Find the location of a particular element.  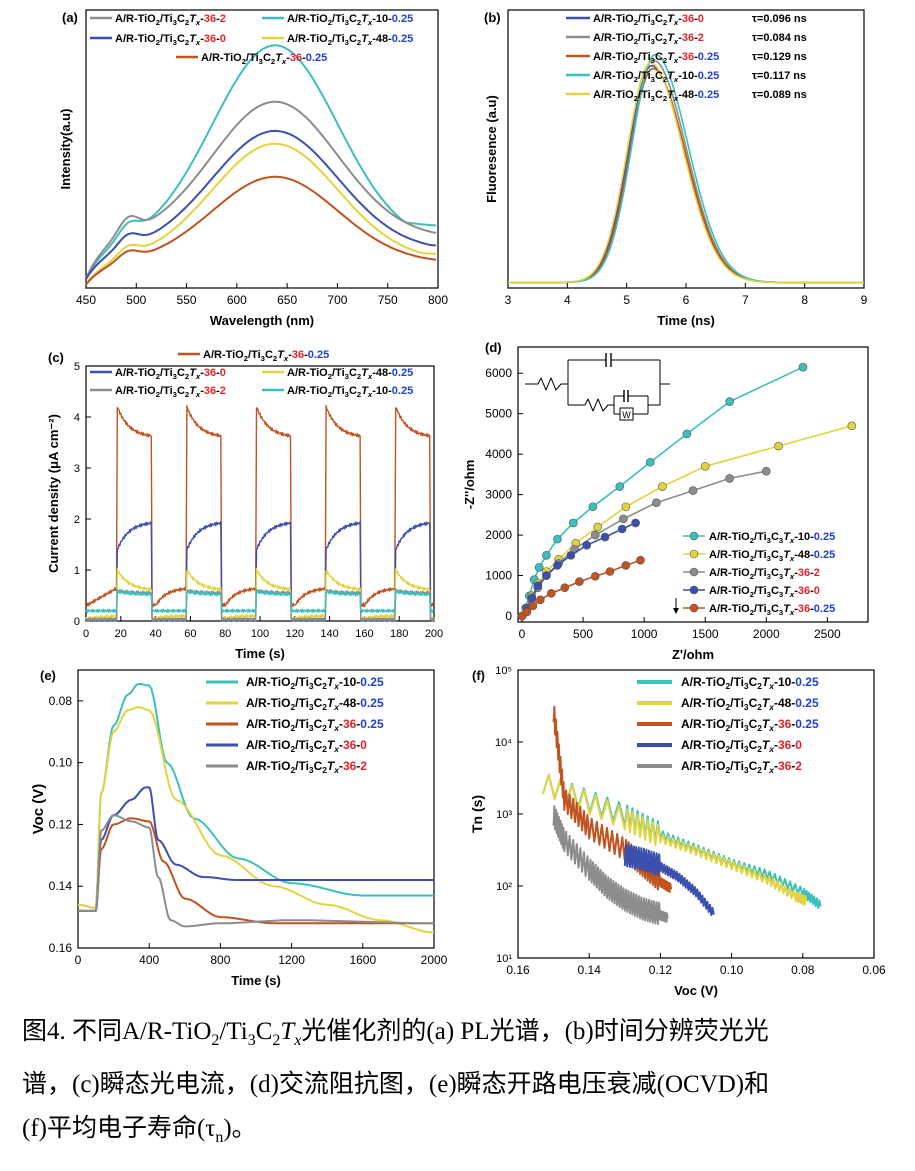

y-tick-label: 0 is located at coordinates (508, 616).